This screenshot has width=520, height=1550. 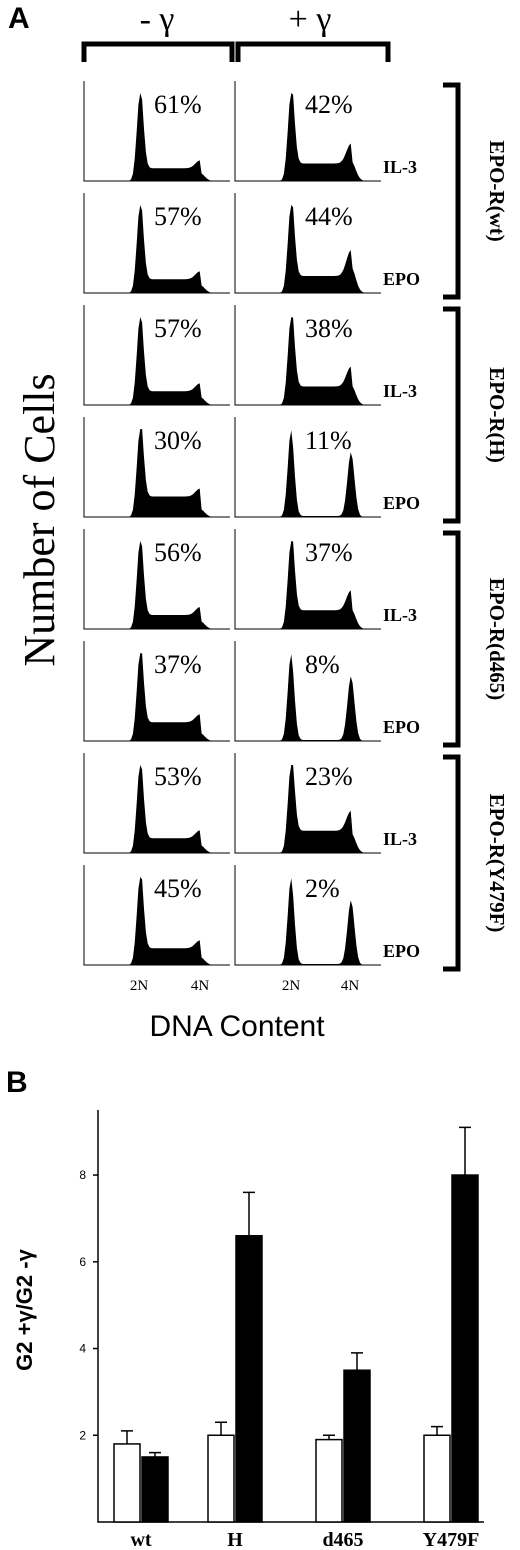 What do you see at coordinates (82, 1175) in the screenshot?
I see `y-tick-label-8: 8` at bounding box center [82, 1175].